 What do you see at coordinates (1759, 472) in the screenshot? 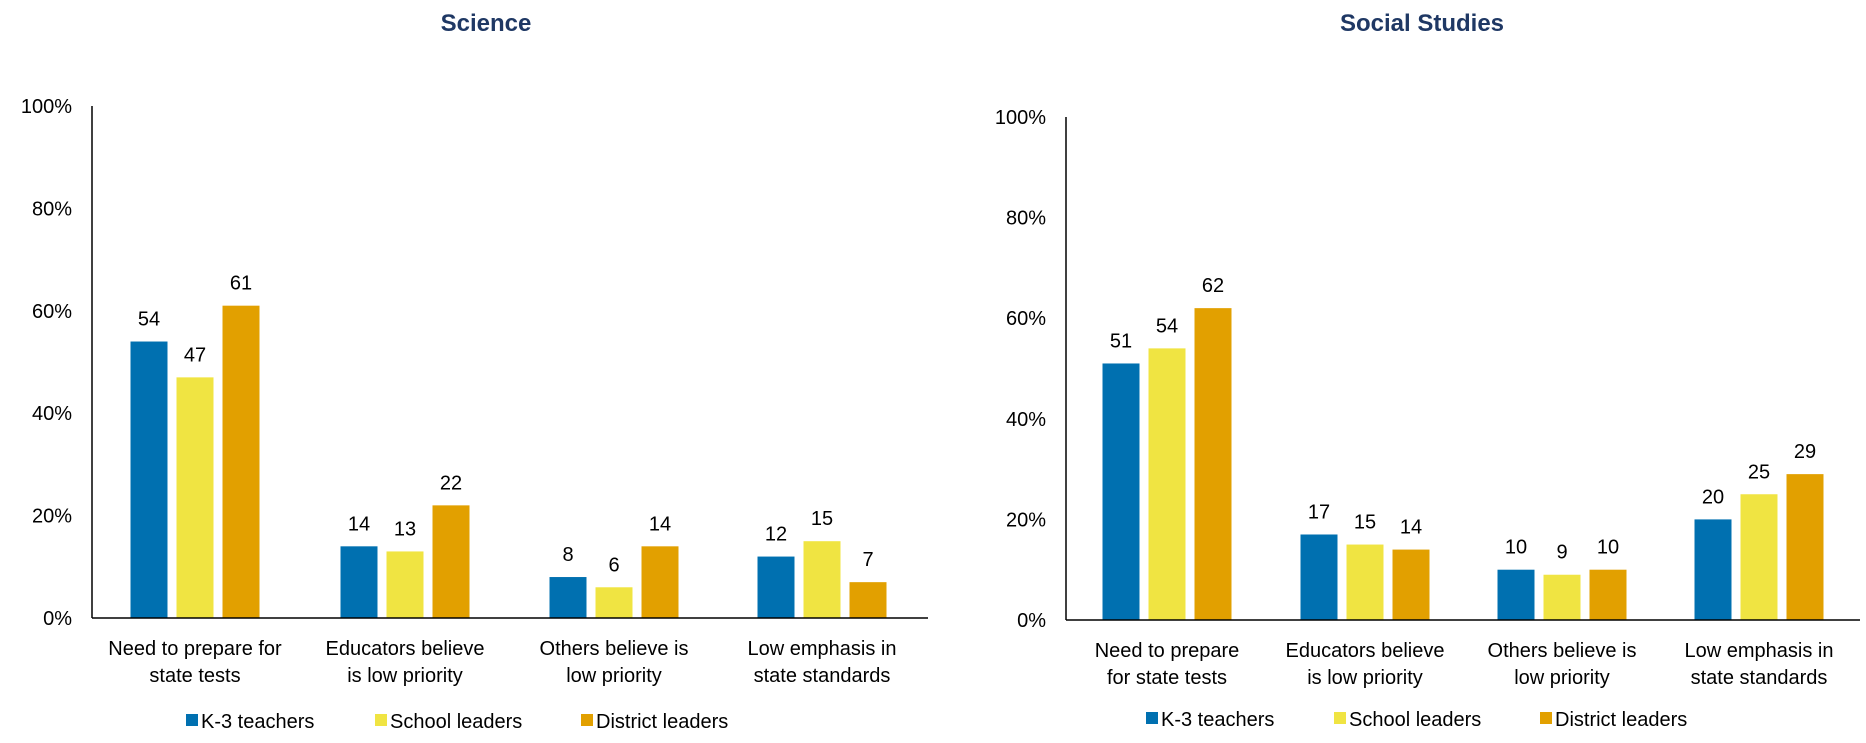
I see `data-label: 25` at bounding box center [1759, 472].